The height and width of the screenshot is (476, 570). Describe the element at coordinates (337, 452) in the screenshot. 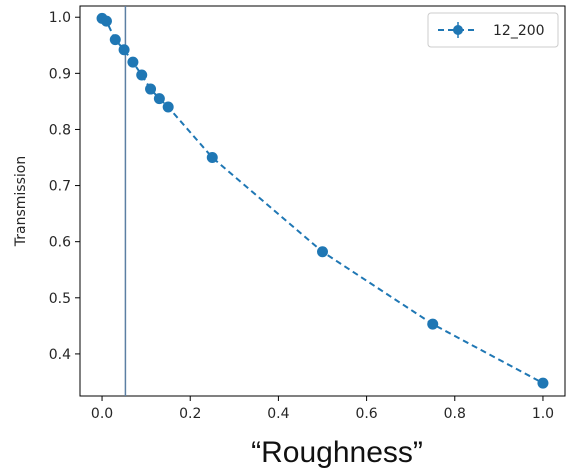

I see `x-axis-label: “Roughness”` at that location.